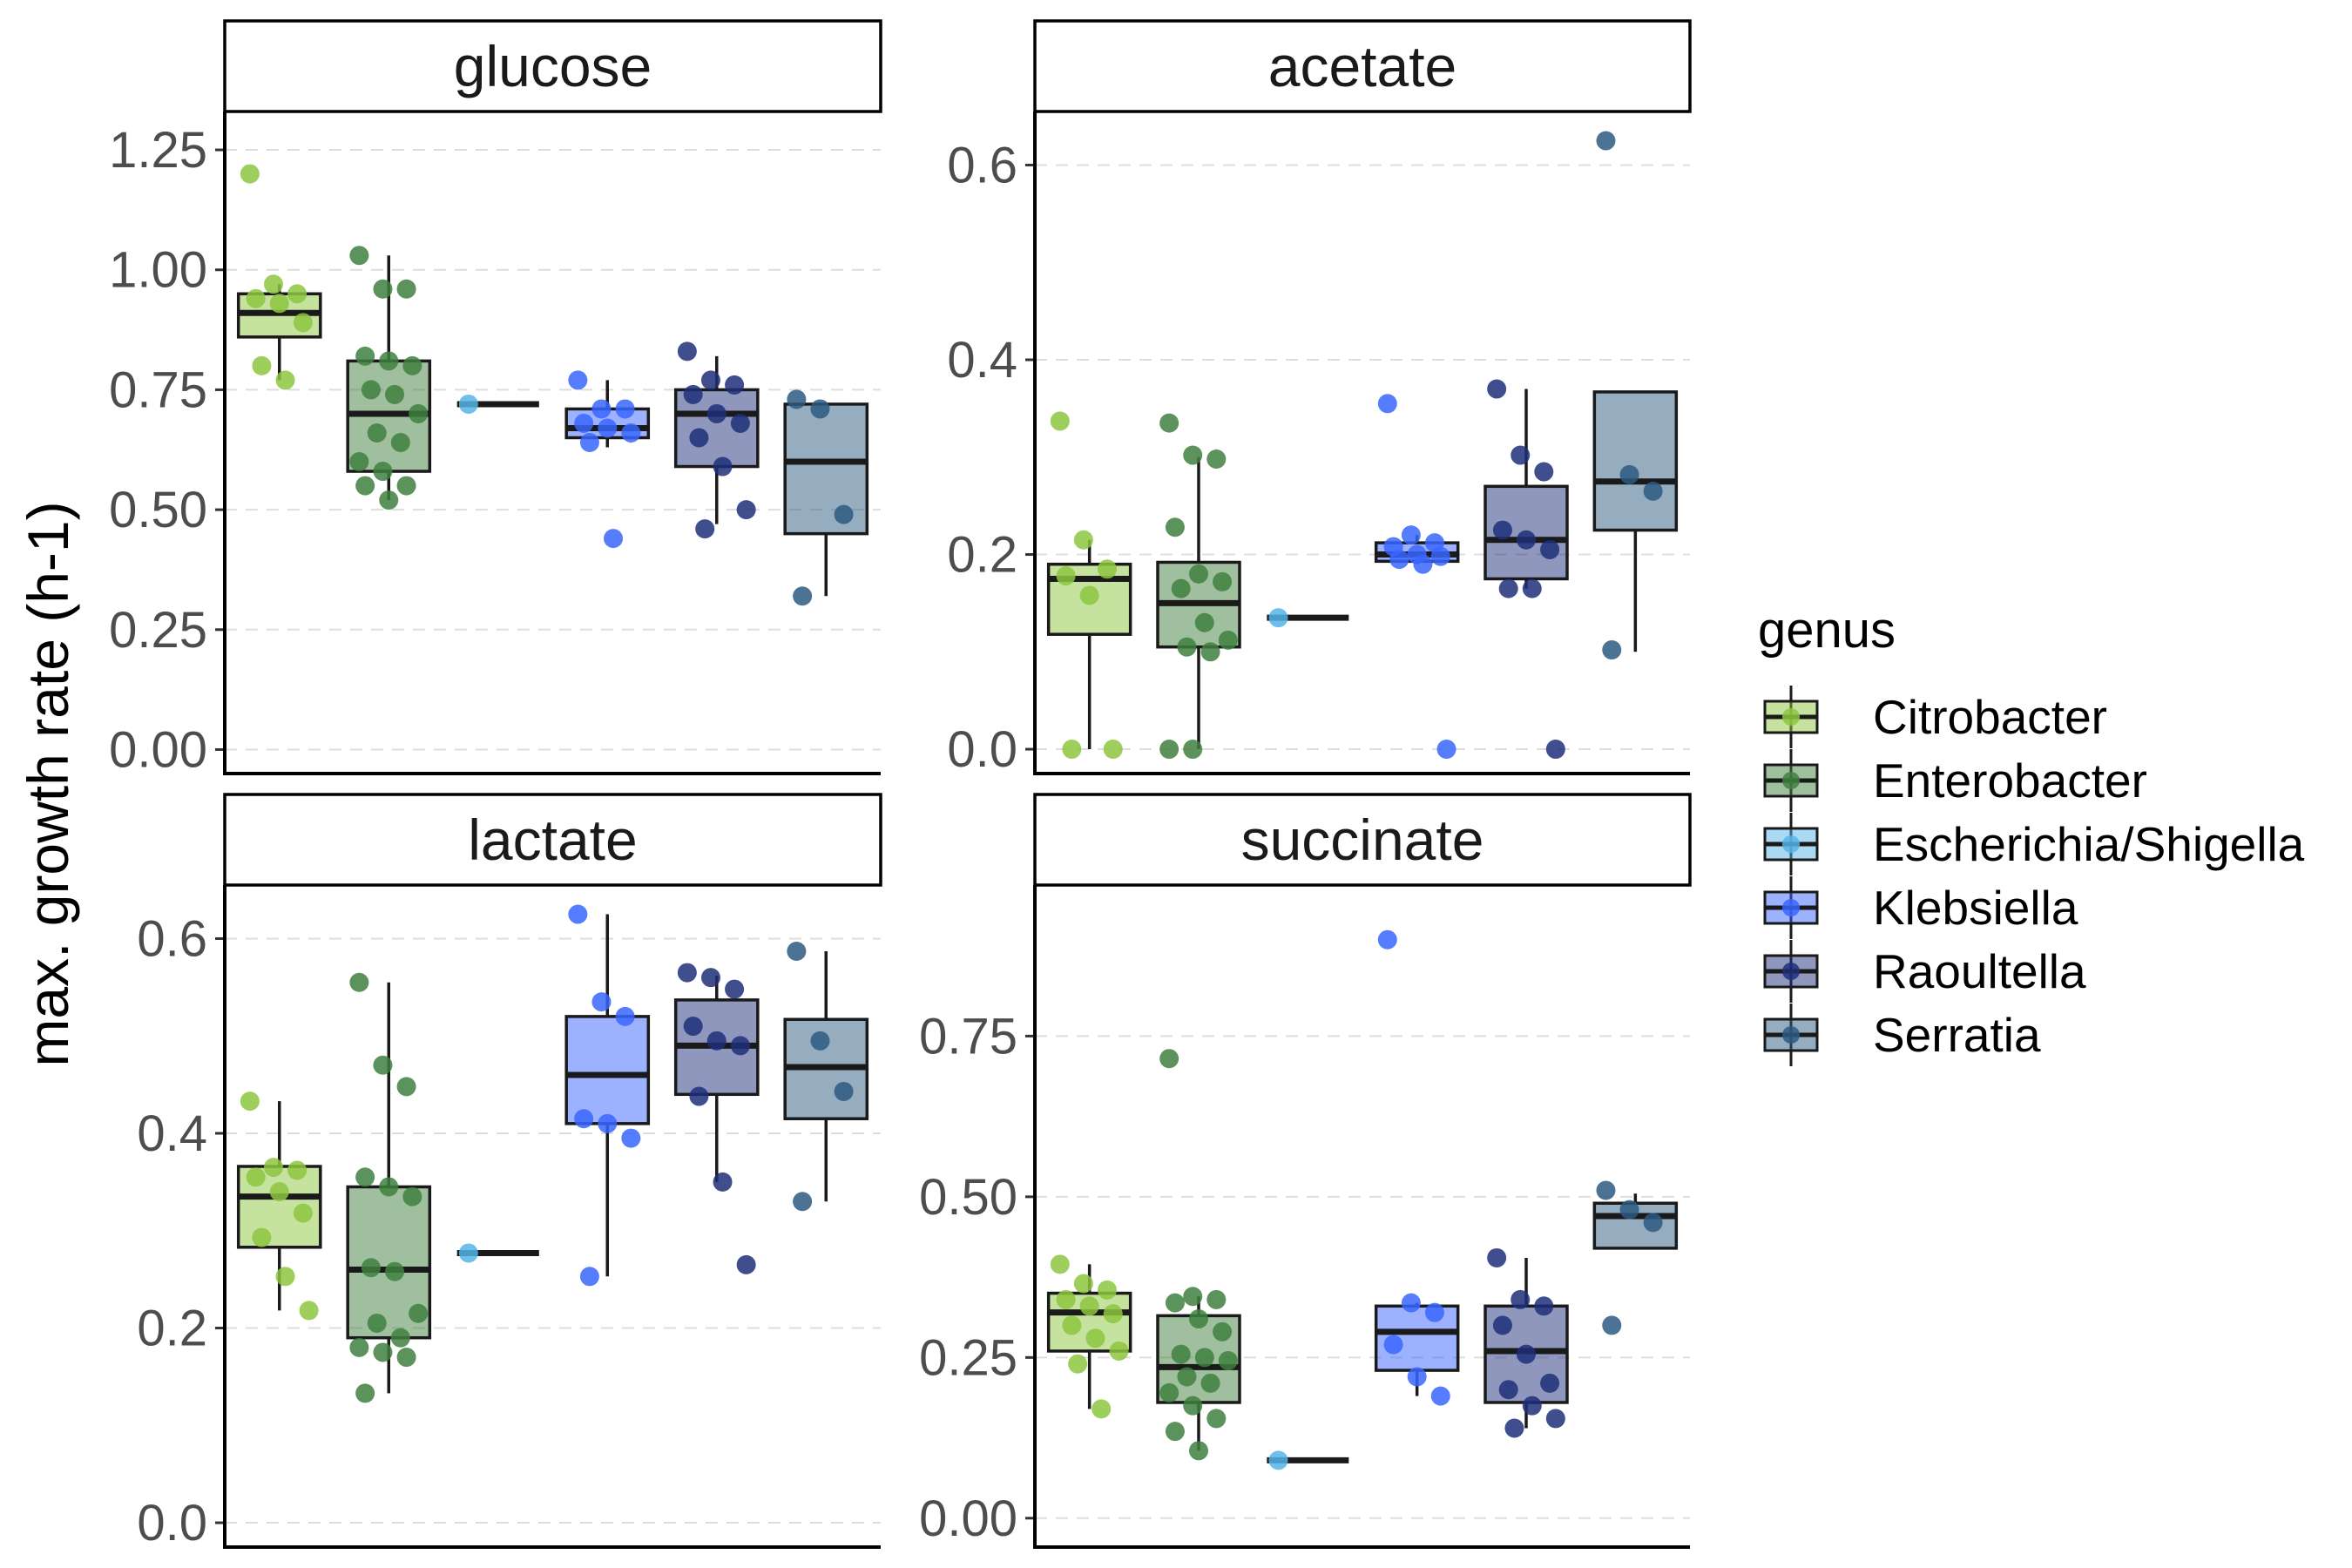 The width and height of the screenshot is (2352, 1568). What do you see at coordinates (826, 1077) in the screenshot?
I see `box-group-lactate-serratia` at bounding box center [826, 1077].